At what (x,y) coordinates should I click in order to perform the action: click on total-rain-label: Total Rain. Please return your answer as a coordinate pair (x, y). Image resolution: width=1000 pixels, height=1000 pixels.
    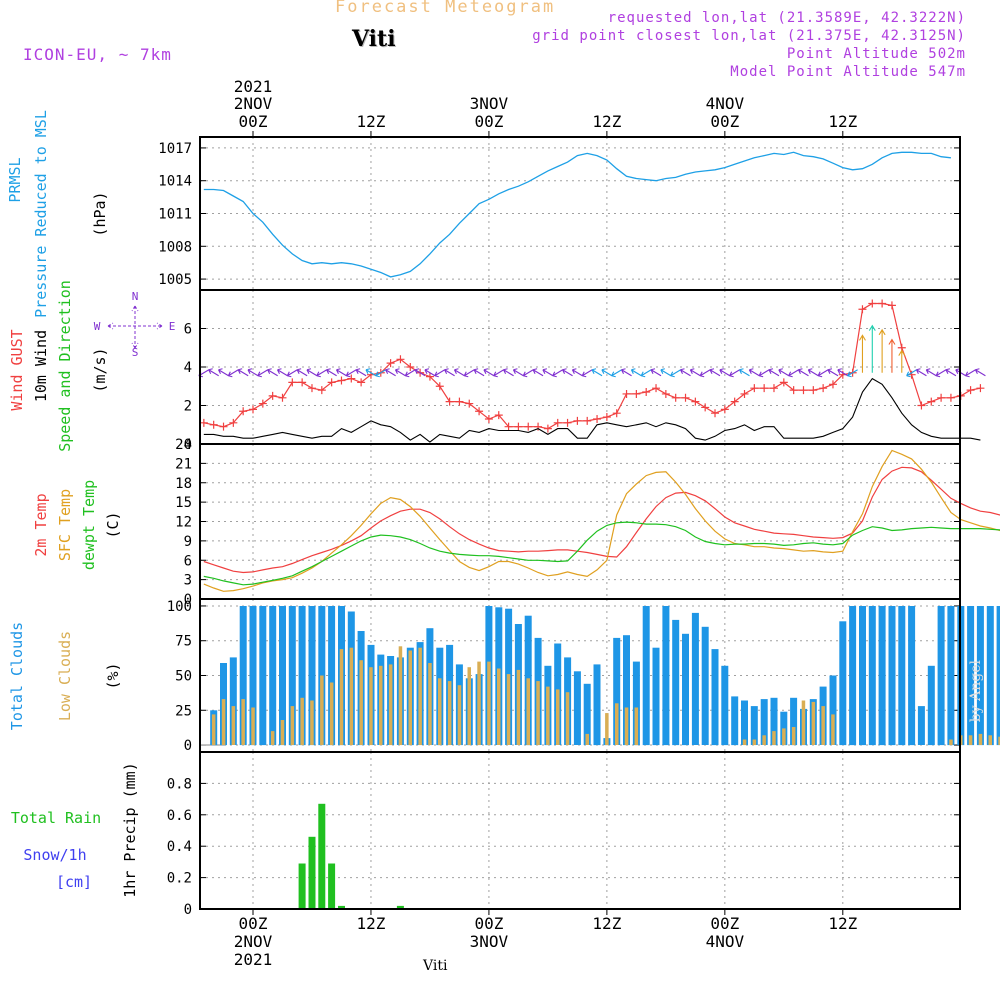
    Looking at the image, I should click on (56, 818).